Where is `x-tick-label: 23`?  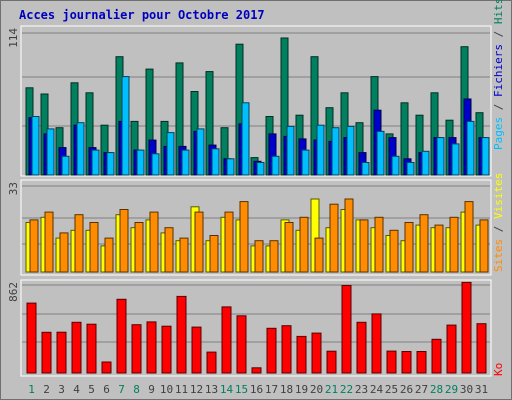
x-tick-label: 23 is located at coordinates (361, 389).